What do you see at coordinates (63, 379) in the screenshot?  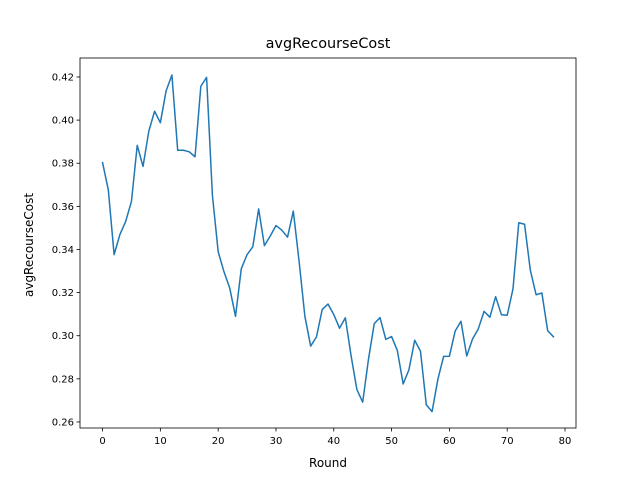 I see `y-tick-label: 0.28` at bounding box center [63, 379].